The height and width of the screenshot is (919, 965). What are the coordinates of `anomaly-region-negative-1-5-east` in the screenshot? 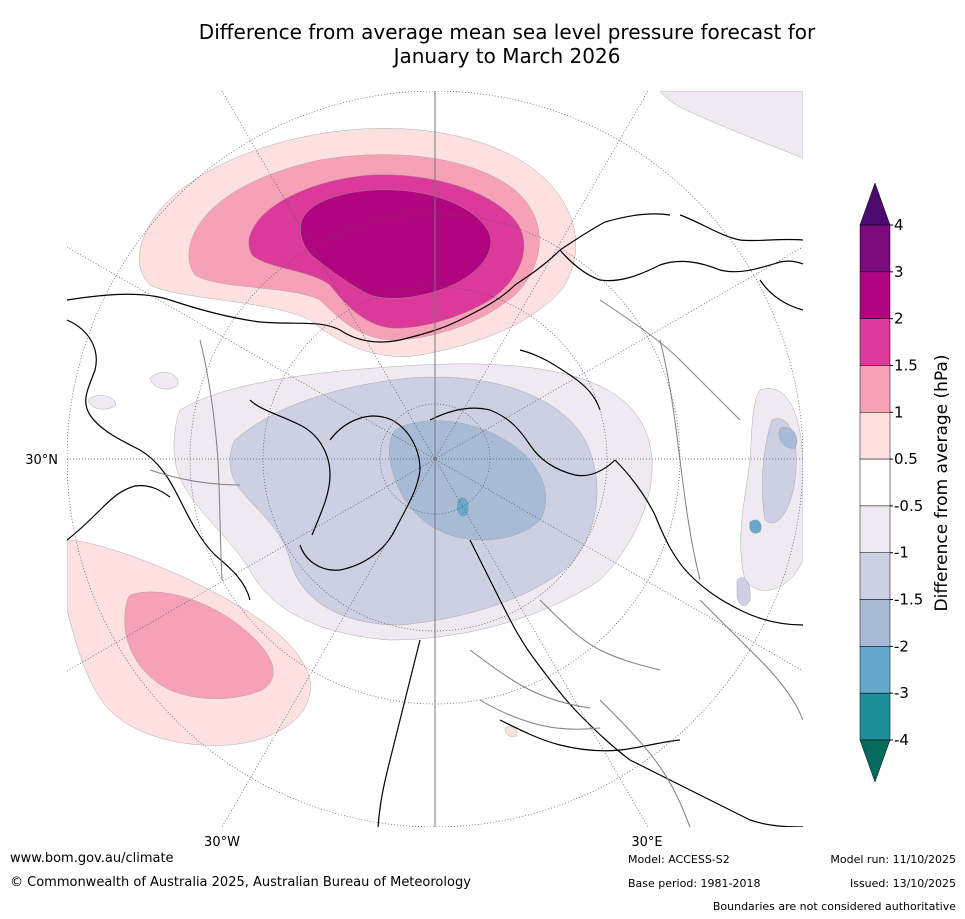 It's located at (788, 438).